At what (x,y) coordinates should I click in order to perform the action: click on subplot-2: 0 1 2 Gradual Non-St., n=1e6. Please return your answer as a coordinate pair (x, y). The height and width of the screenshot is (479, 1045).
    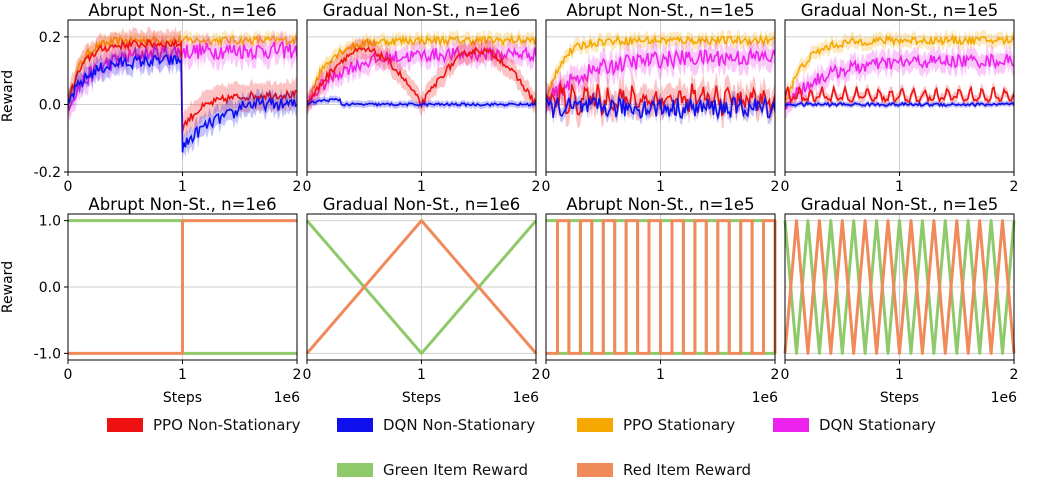
    Looking at the image, I should click on (422, 98).